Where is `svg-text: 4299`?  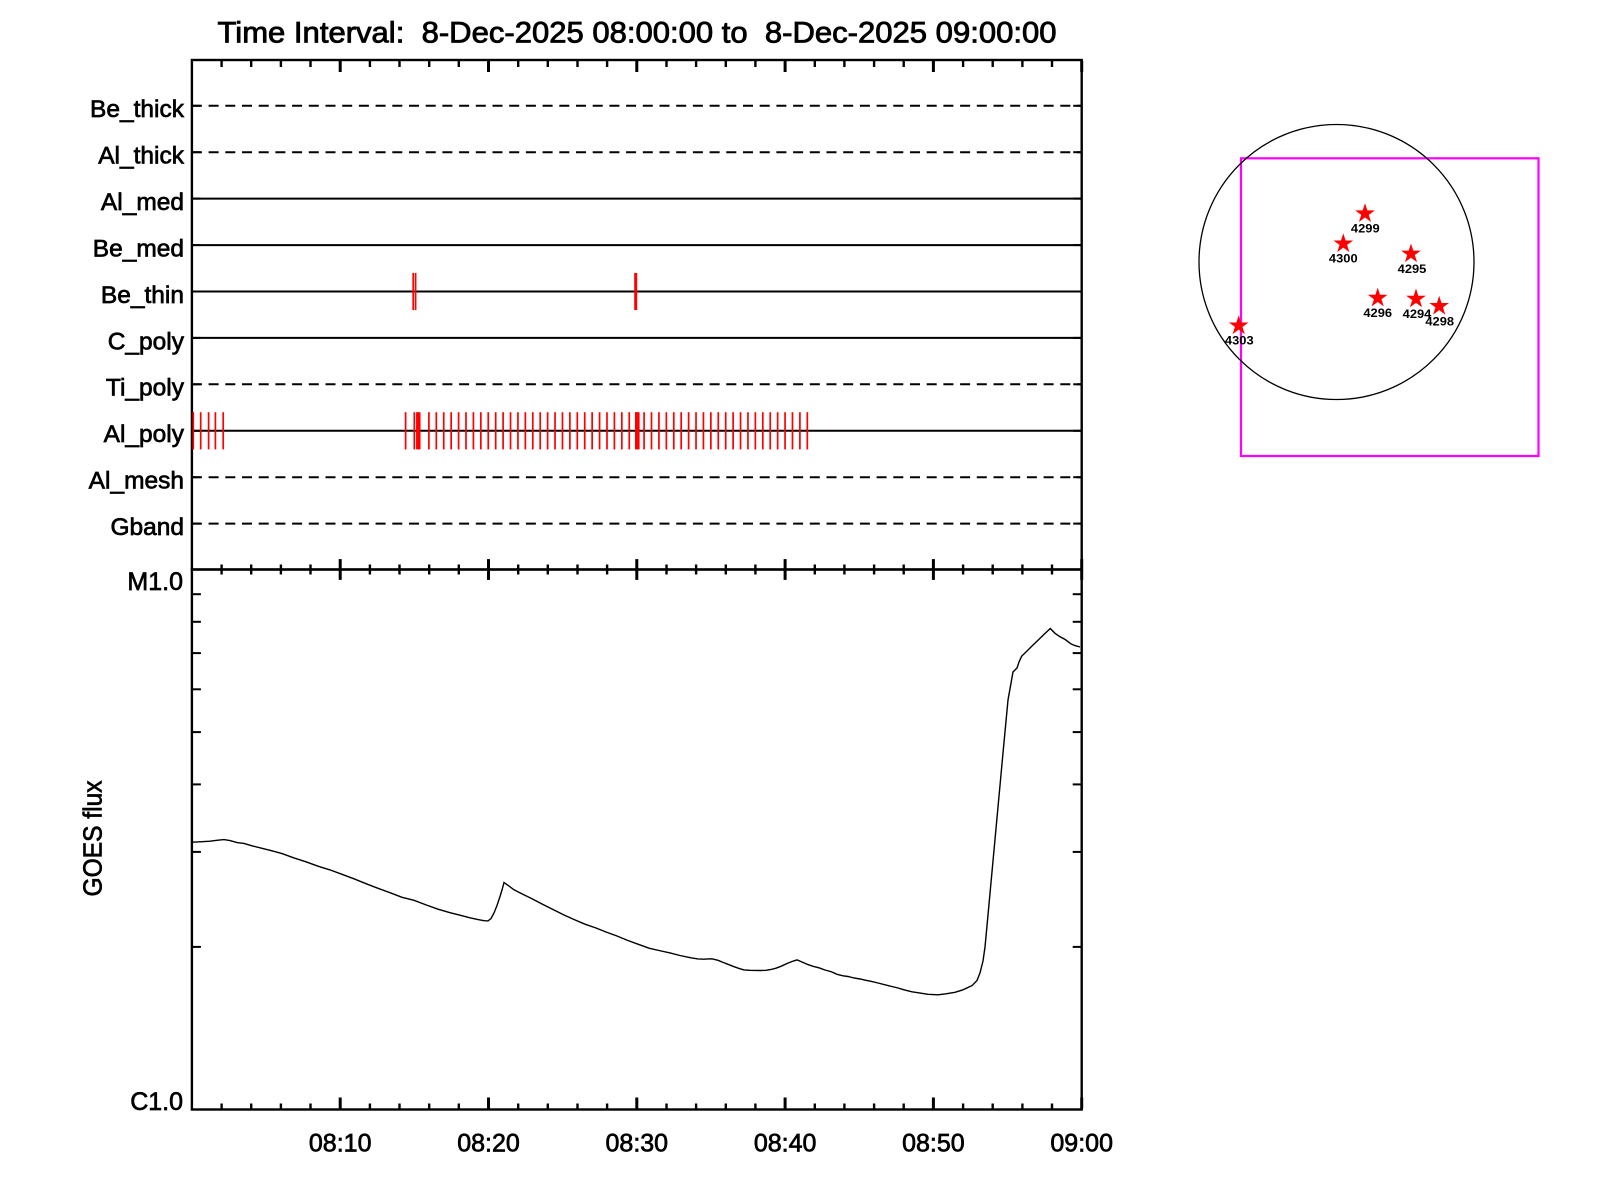
svg-text: 4299 is located at coordinates (1365, 229).